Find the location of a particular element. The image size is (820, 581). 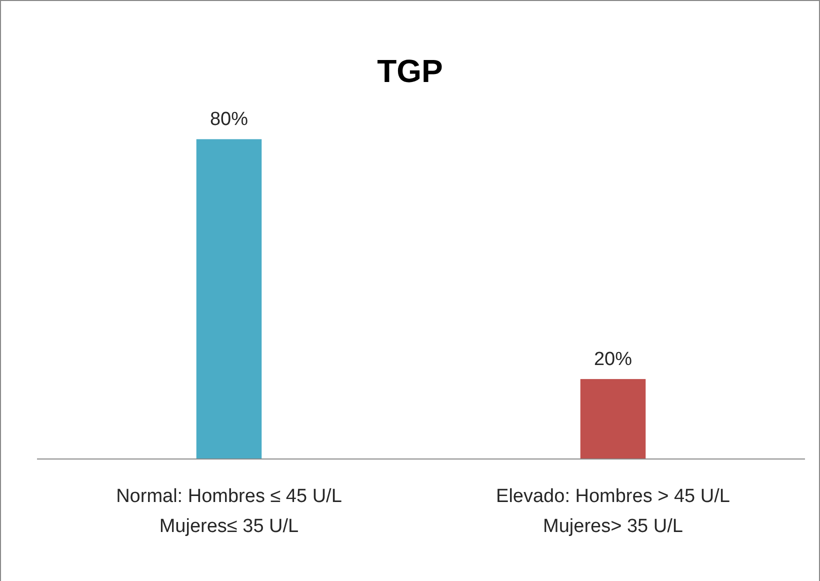

x-tick-label: Elevado: Hombres > 45 U/L Mujeres> 35 U/L is located at coordinates (613, 511).